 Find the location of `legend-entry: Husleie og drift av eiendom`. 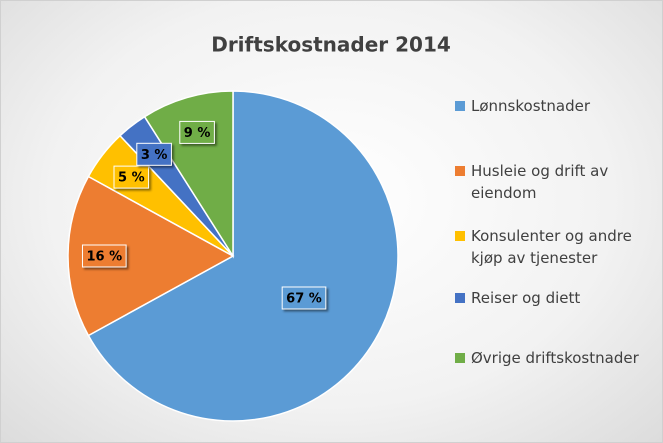

legend-entry: Husleie og drift av eiendom is located at coordinates (551, 182).